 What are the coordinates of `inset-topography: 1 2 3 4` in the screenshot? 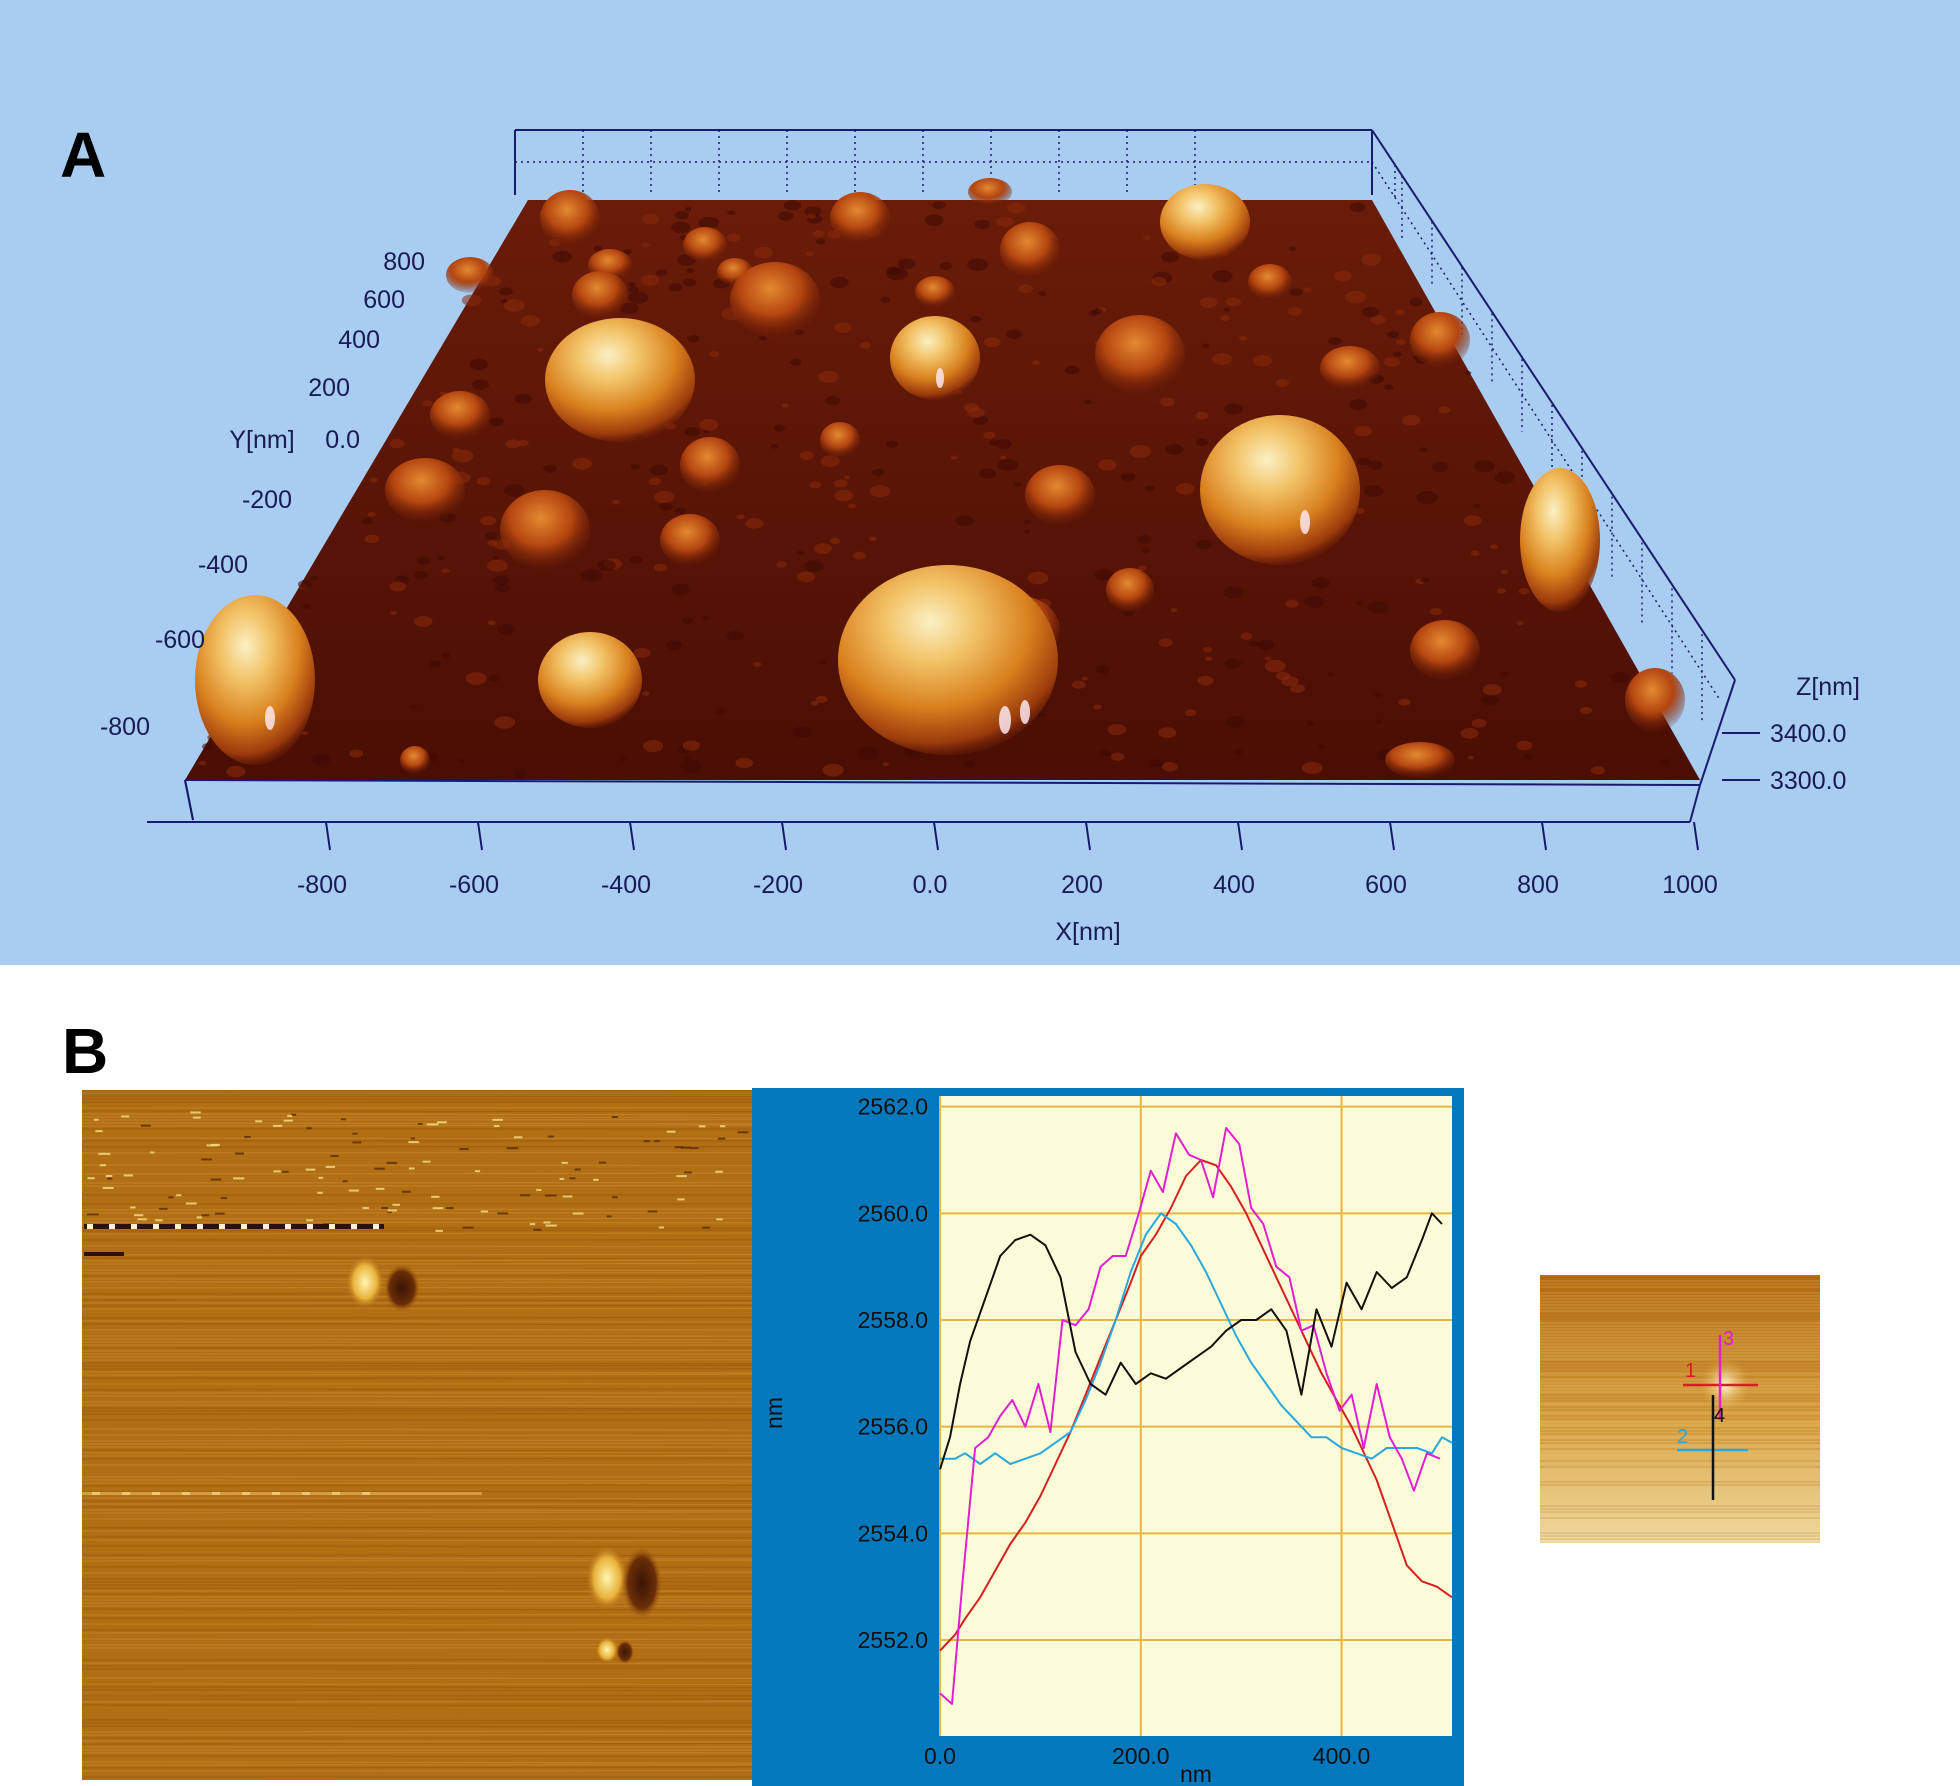 It's located at (1680, 1409).